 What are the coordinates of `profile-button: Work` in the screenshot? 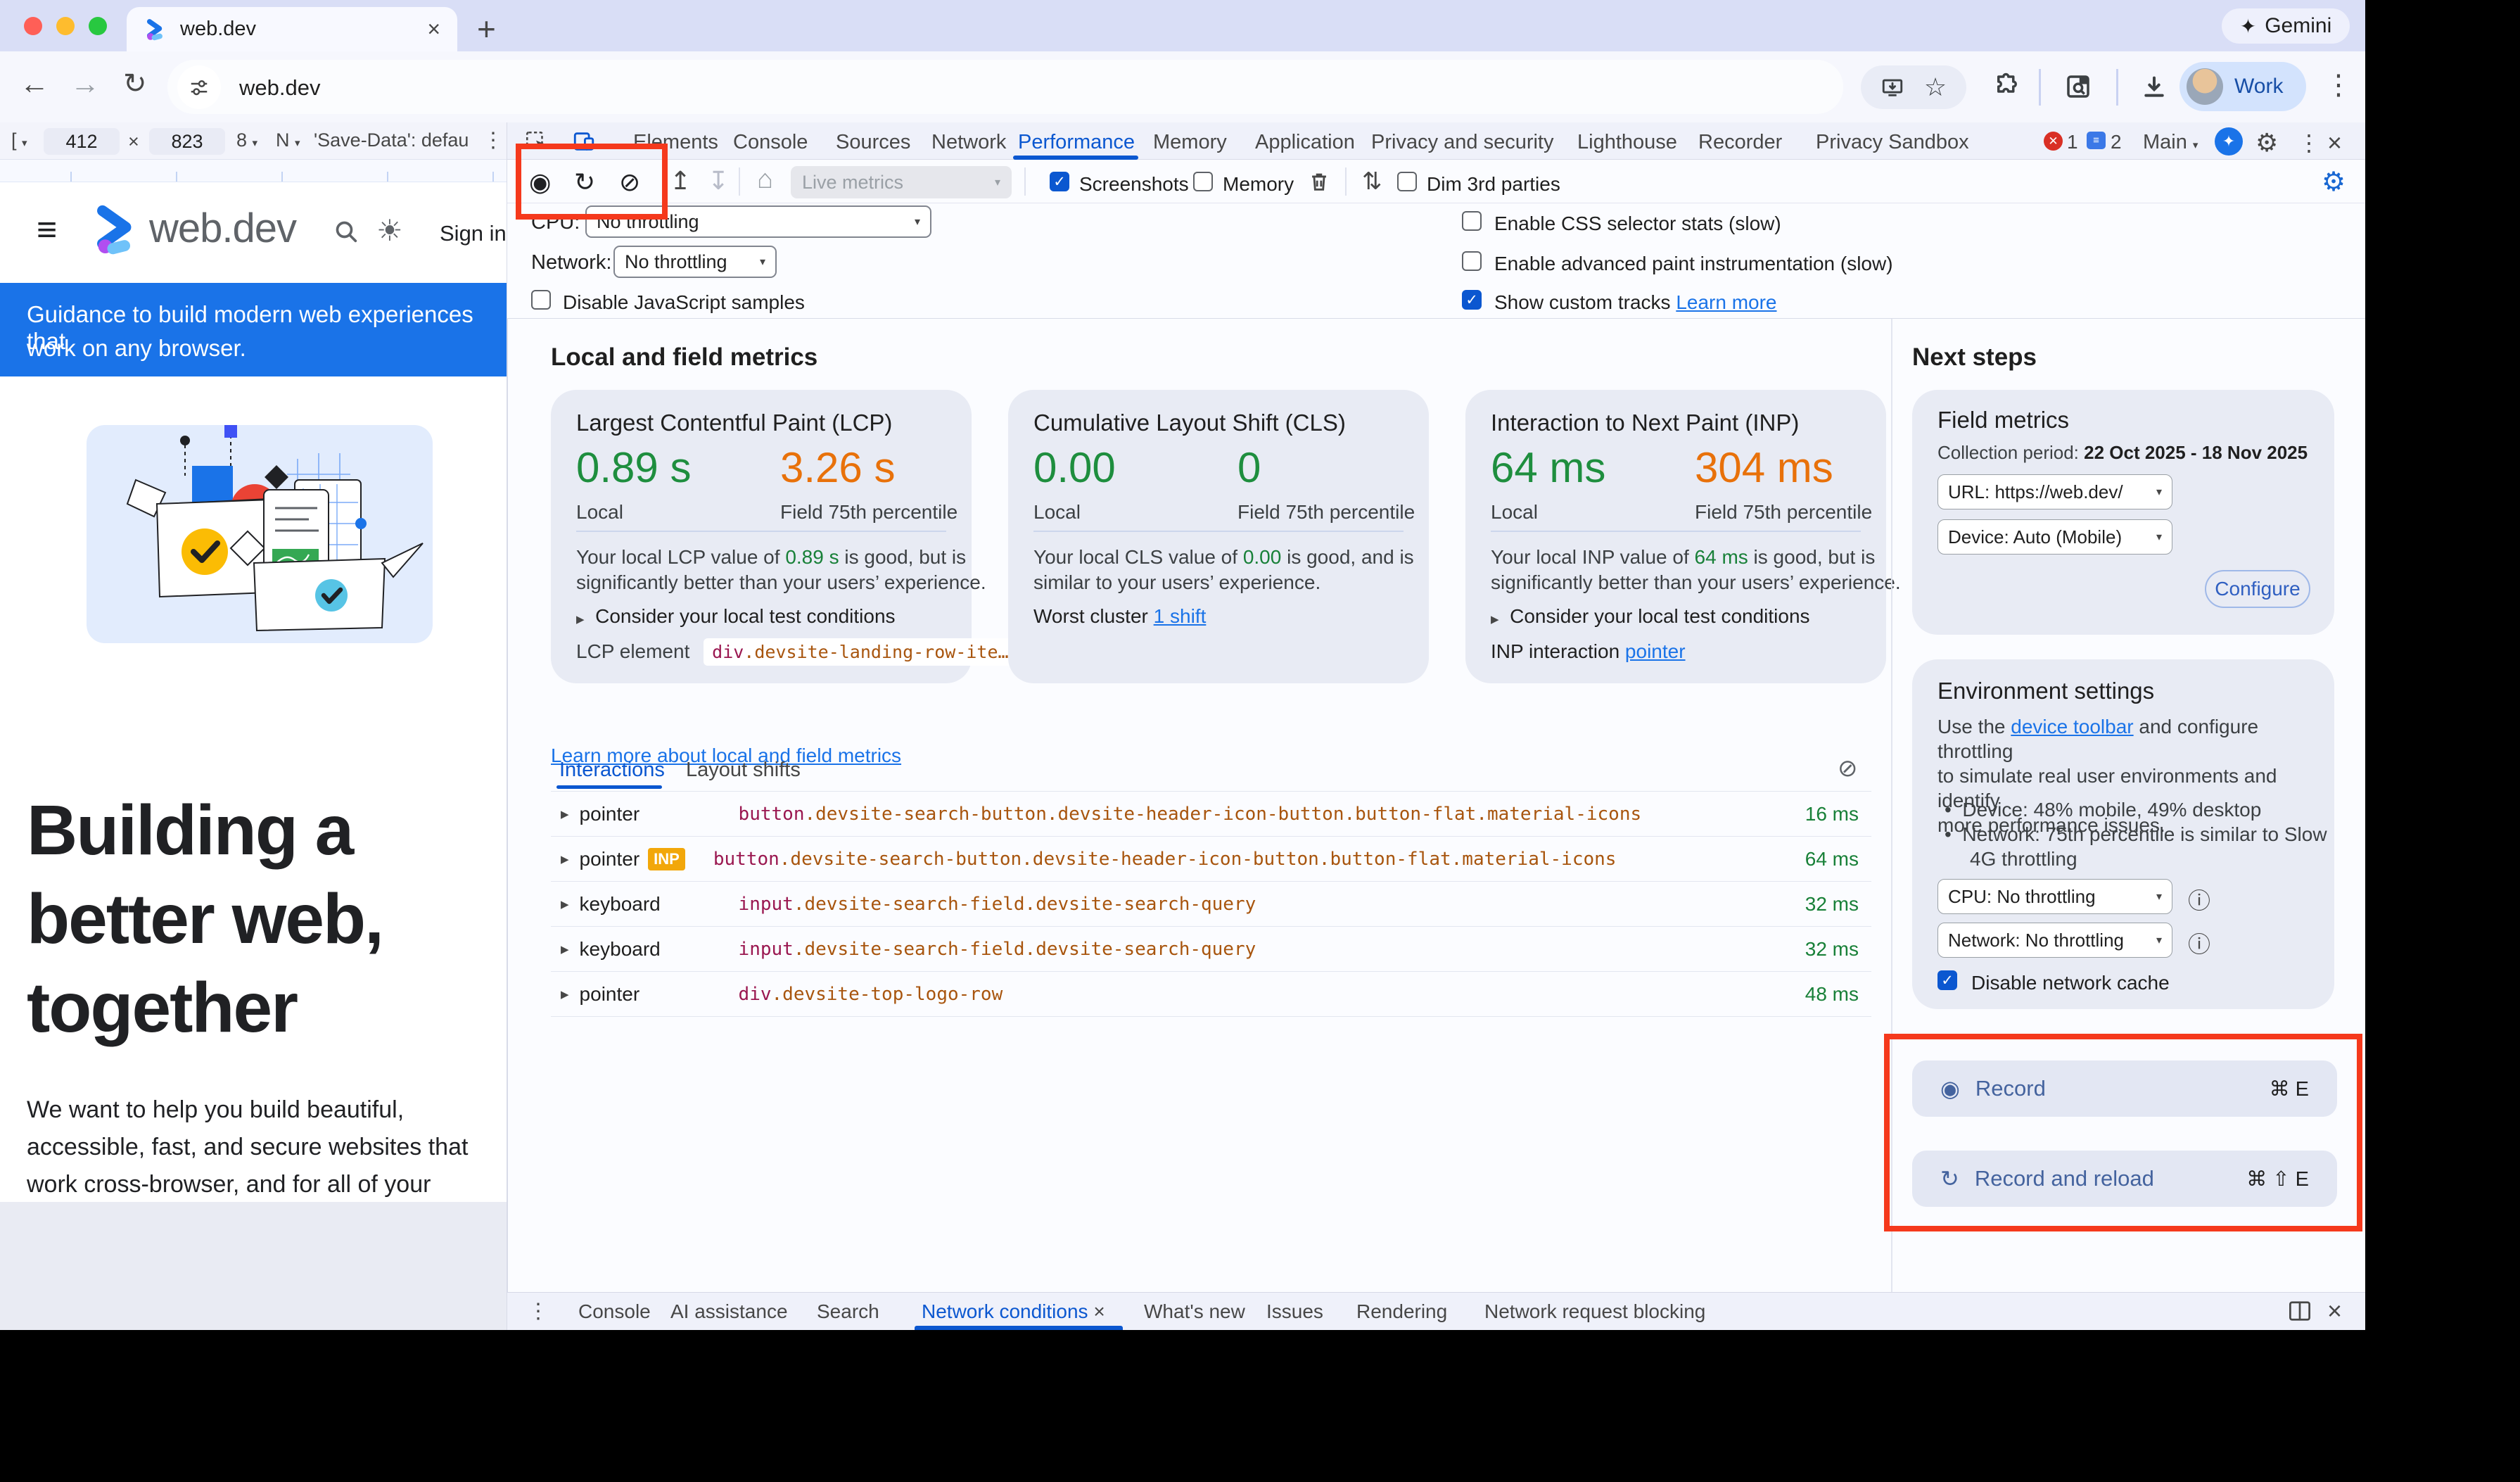 It's located at (2243, 86).